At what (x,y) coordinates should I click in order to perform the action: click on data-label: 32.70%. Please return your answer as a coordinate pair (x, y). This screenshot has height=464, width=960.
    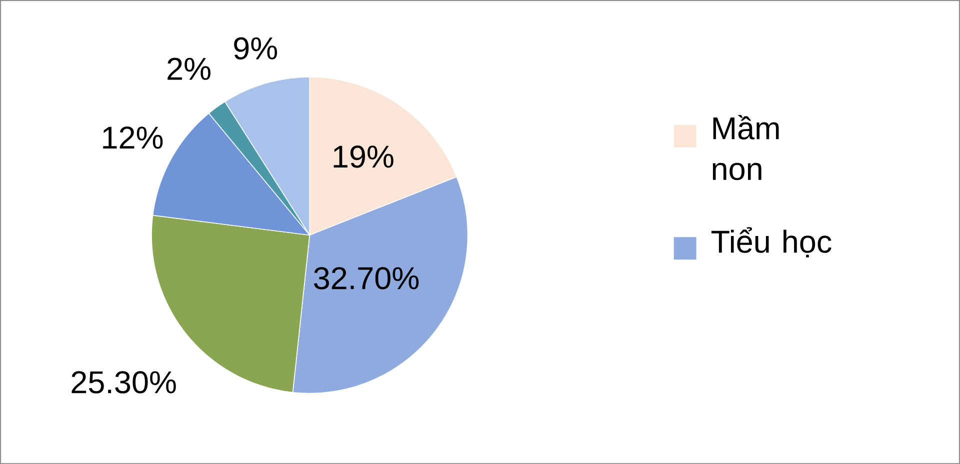
    Looking at the image, I should click on (366, 278).